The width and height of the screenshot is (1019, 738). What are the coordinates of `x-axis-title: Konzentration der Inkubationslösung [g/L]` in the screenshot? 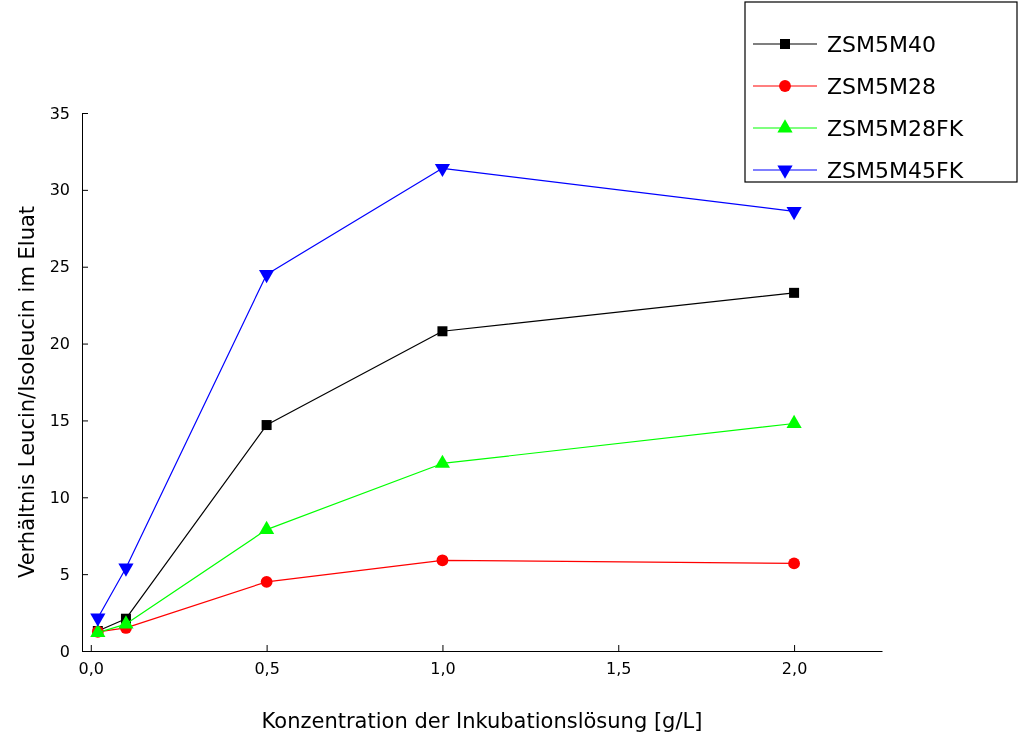 It's located at (482, 721).